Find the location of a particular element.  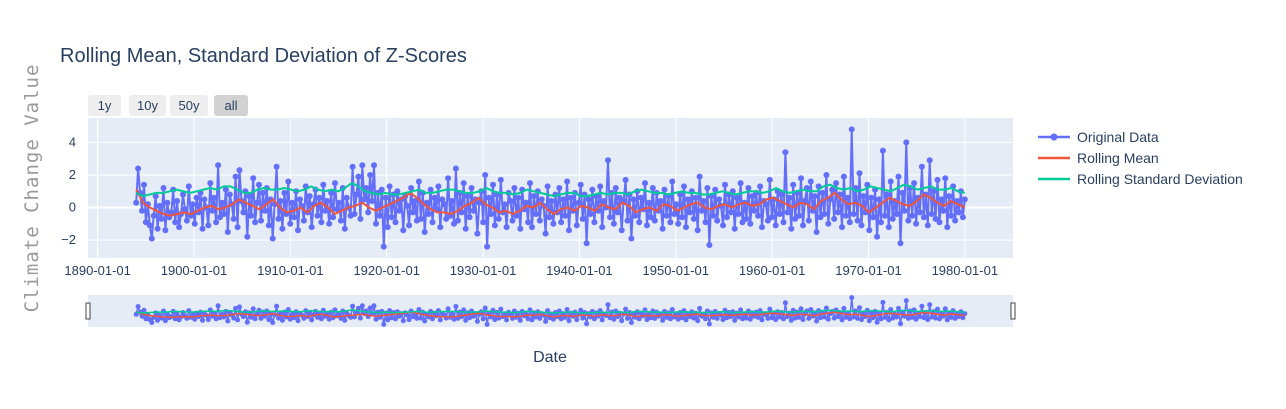

x-tick-label: 1950-01-01 is located at coordinates (676, 270).